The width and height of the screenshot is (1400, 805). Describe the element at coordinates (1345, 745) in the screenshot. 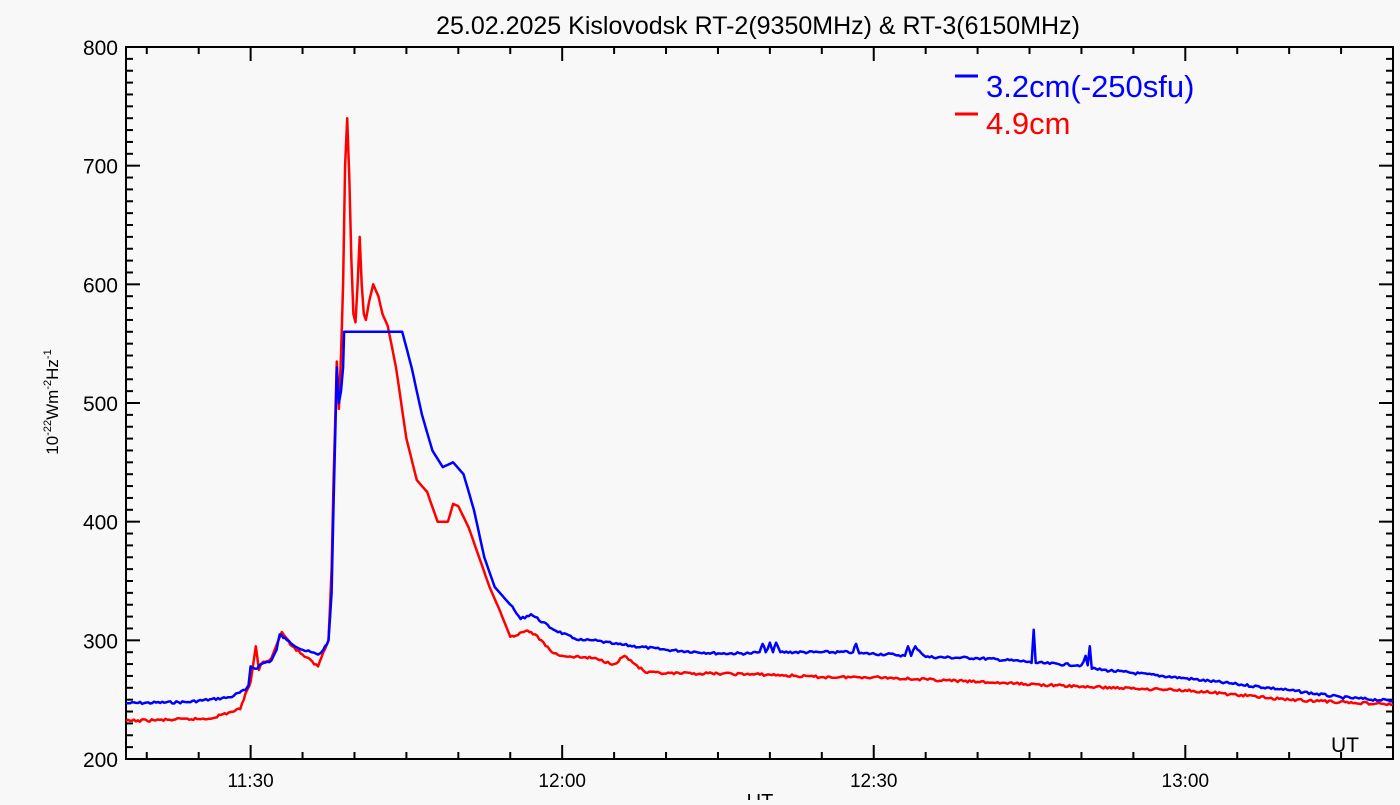

I see `ut-corner-label: UT` at that location.